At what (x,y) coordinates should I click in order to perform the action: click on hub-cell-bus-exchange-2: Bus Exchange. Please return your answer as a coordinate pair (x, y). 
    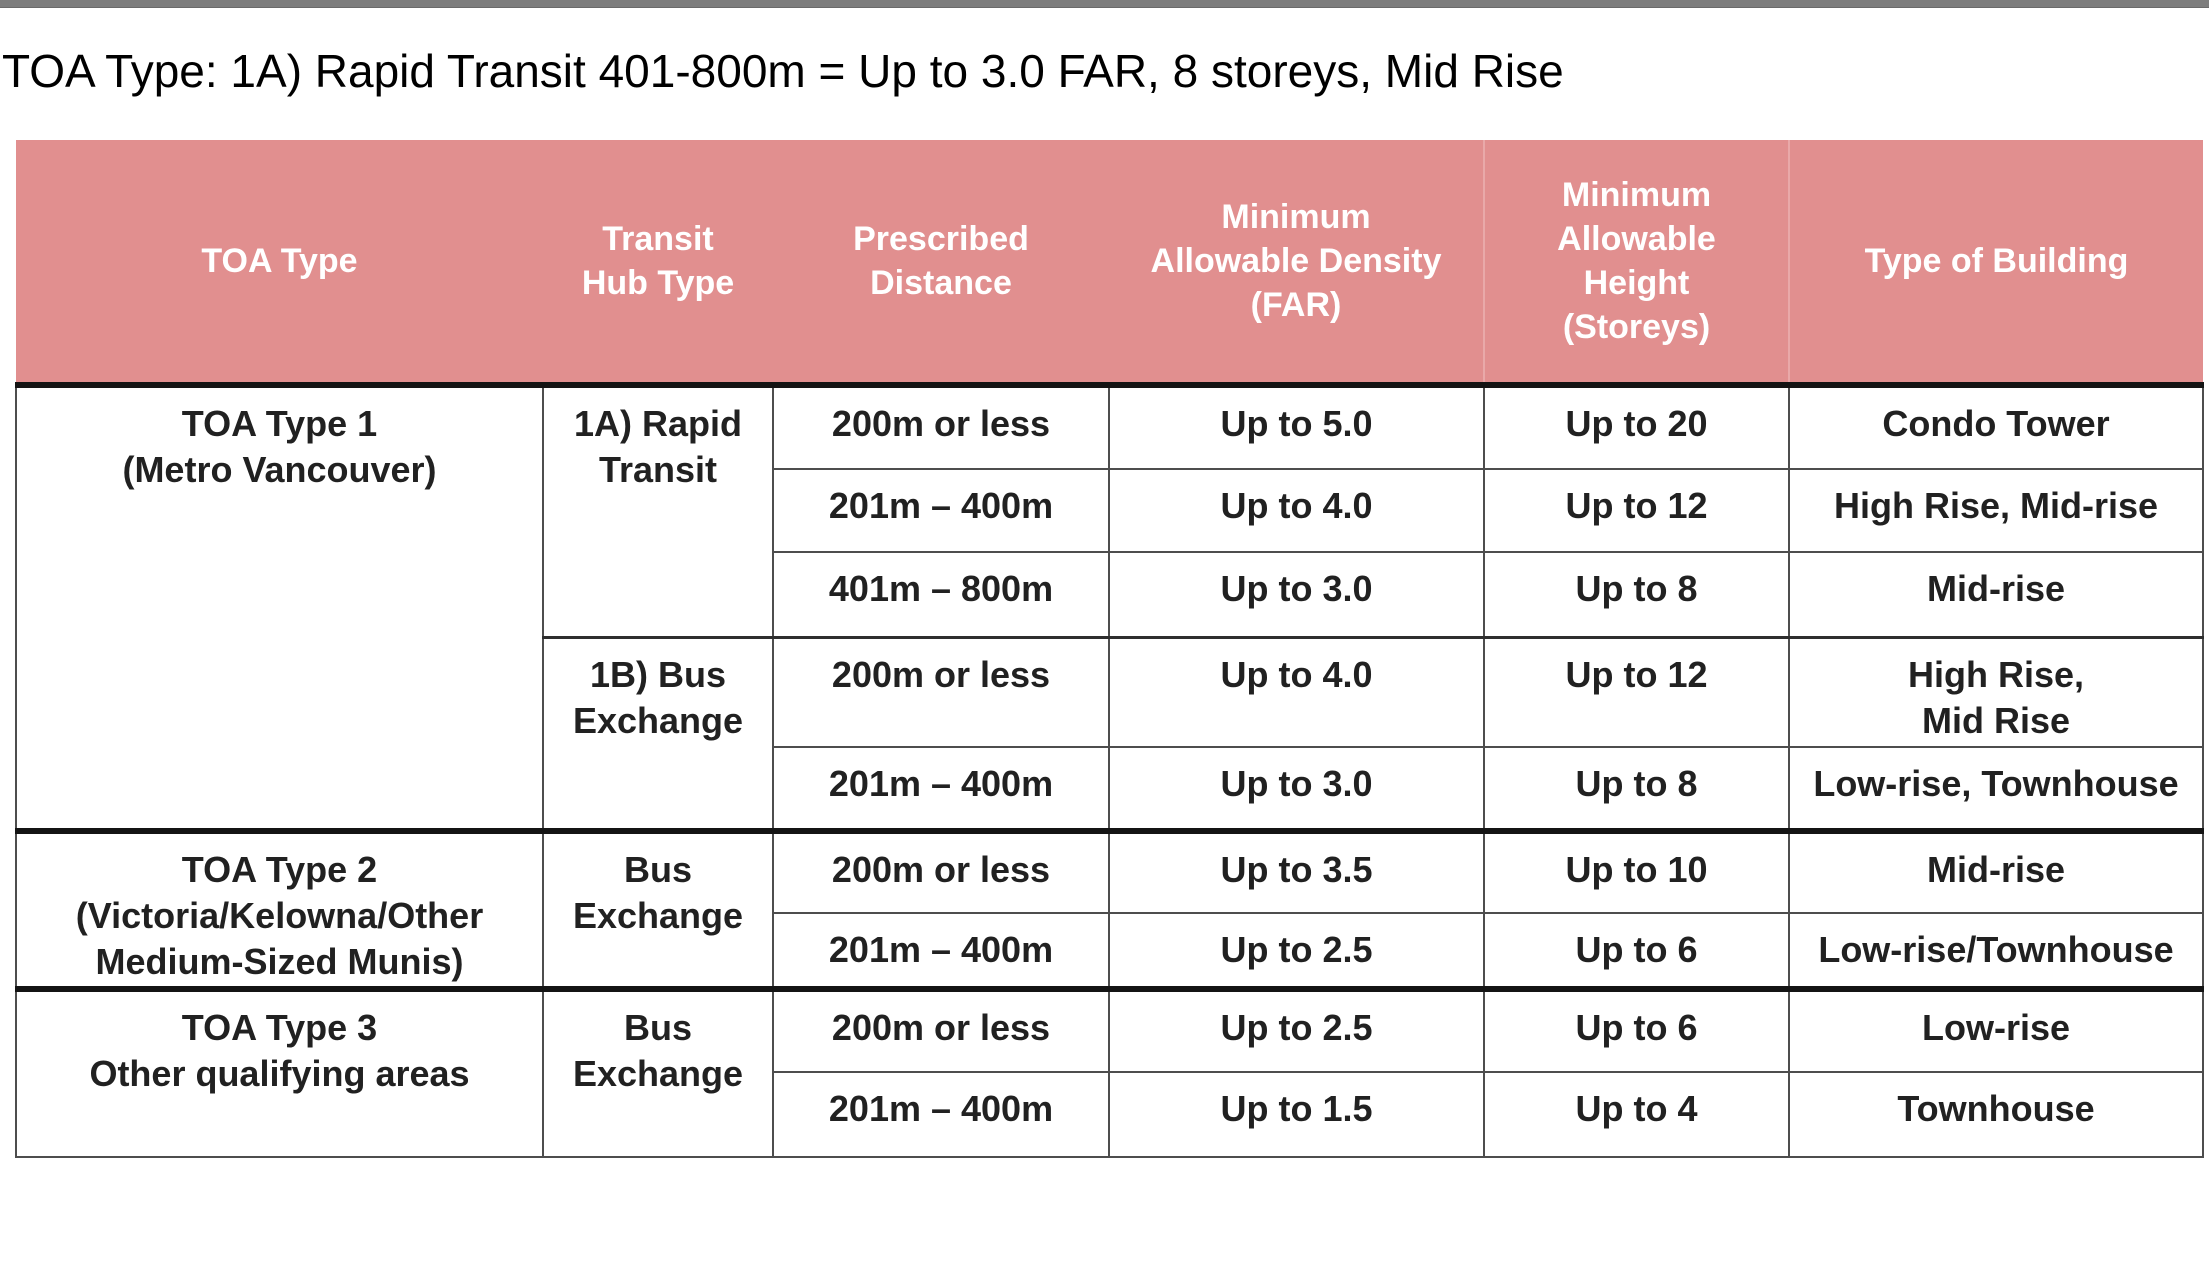
    Looking at the image, I should click on (658, 909).